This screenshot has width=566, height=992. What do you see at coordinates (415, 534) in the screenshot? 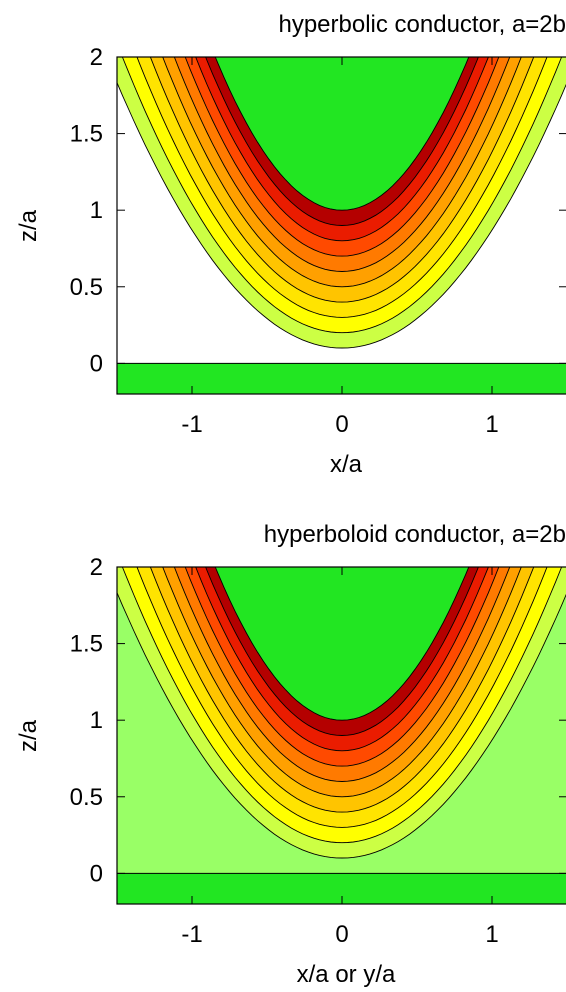
I see `chart-title: hyperboloid conductor, a=2b` at bounding box center [415, 534].